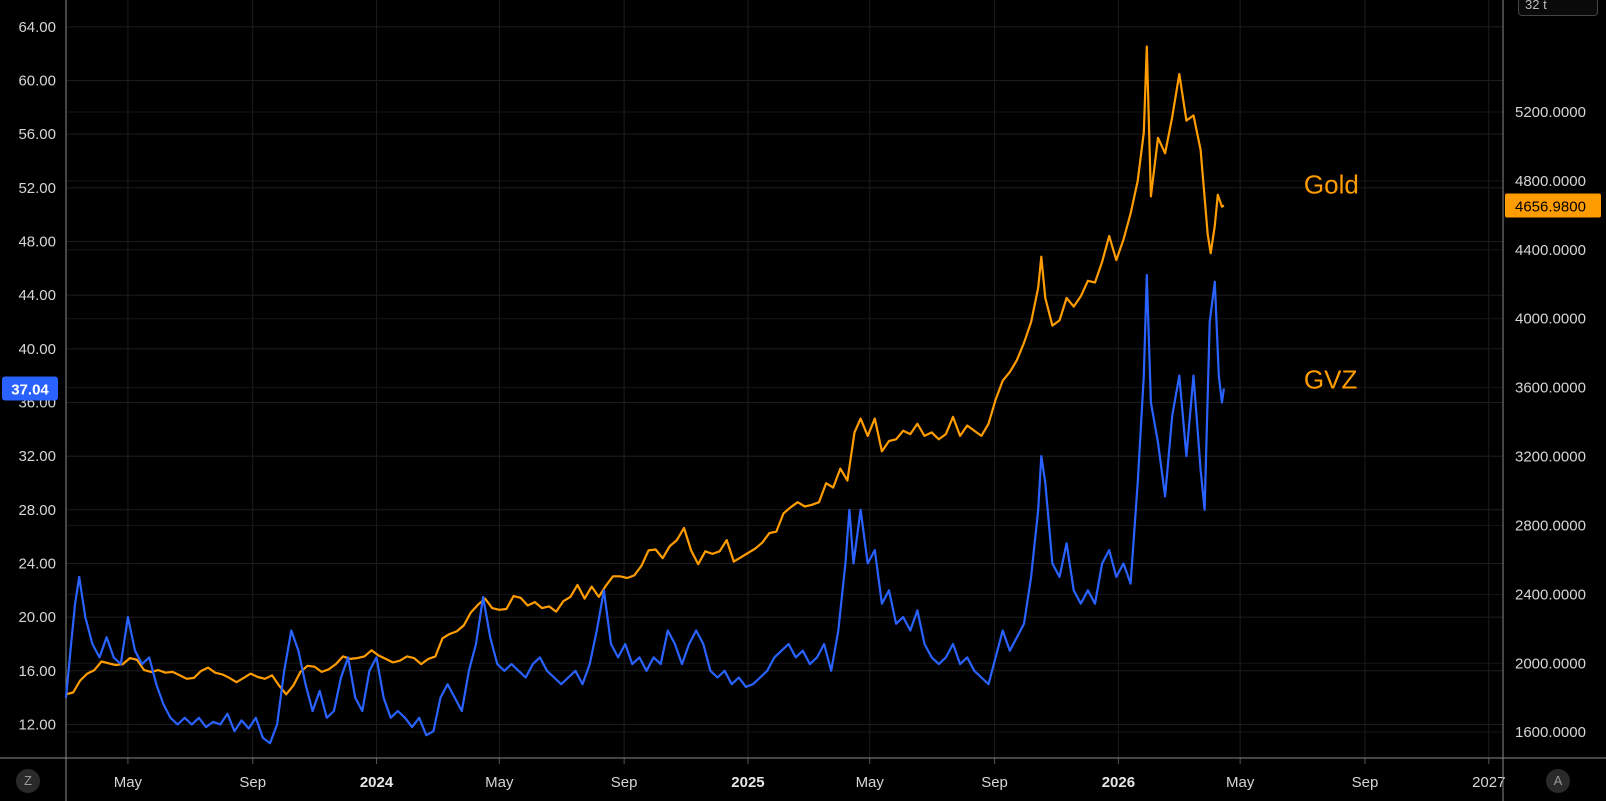  What do you see at coordinates (37, 671) in the screenshot?
I see `left-tick-label: 16.00` at bounding box center [37, 671].